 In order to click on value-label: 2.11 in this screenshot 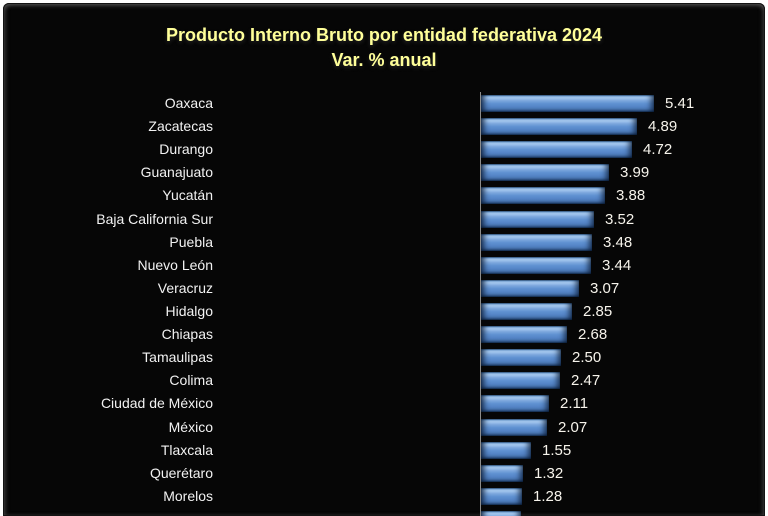, I will do `click(574, 404)`.